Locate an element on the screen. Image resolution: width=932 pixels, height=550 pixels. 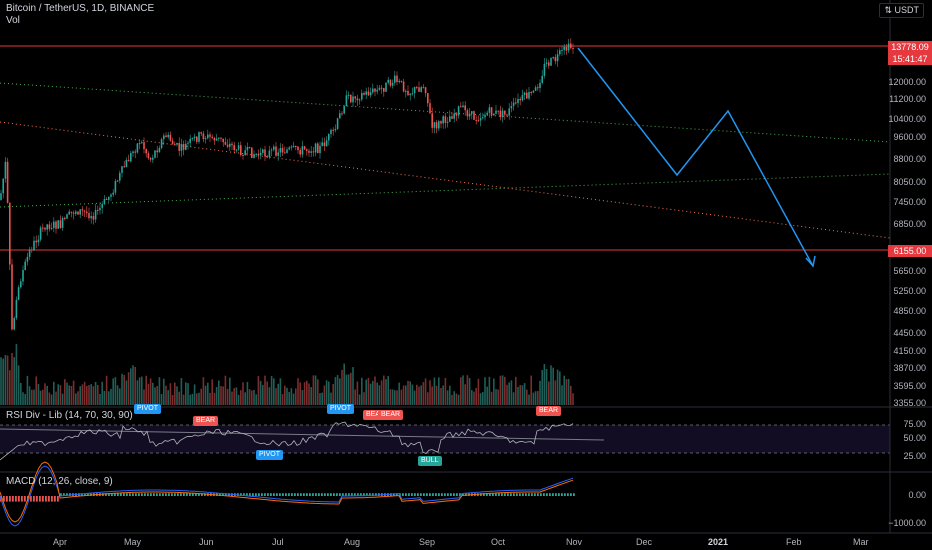
currency-button: ⇅ USDT is located at coordinates (901, 10).